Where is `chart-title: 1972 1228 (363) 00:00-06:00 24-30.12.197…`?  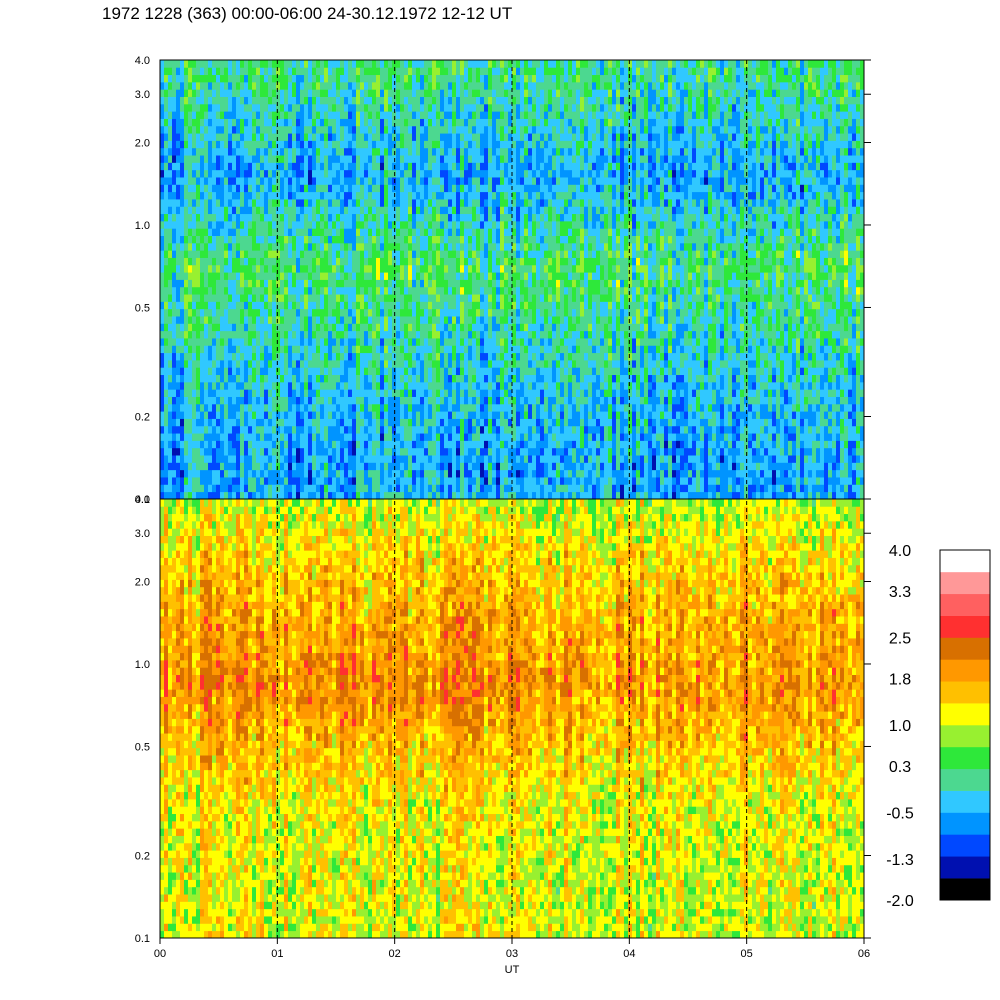
chart-title: 1972 1228 (363) 00:00-06:00 24-30.12.197… is located at coordinates (307, 14).